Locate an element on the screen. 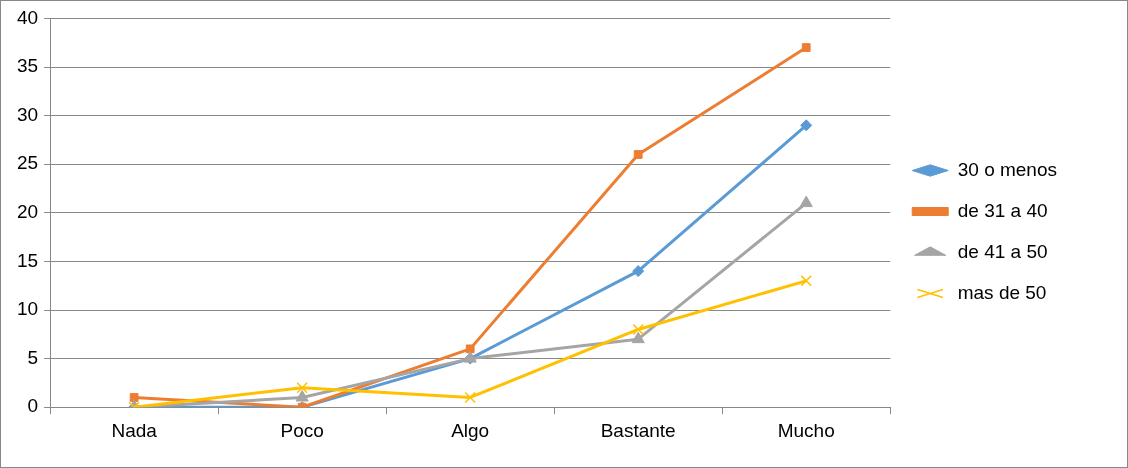 This screenshot has height=468, width=1128. y-tick-label: 30 is located at coordinates (27, 114).